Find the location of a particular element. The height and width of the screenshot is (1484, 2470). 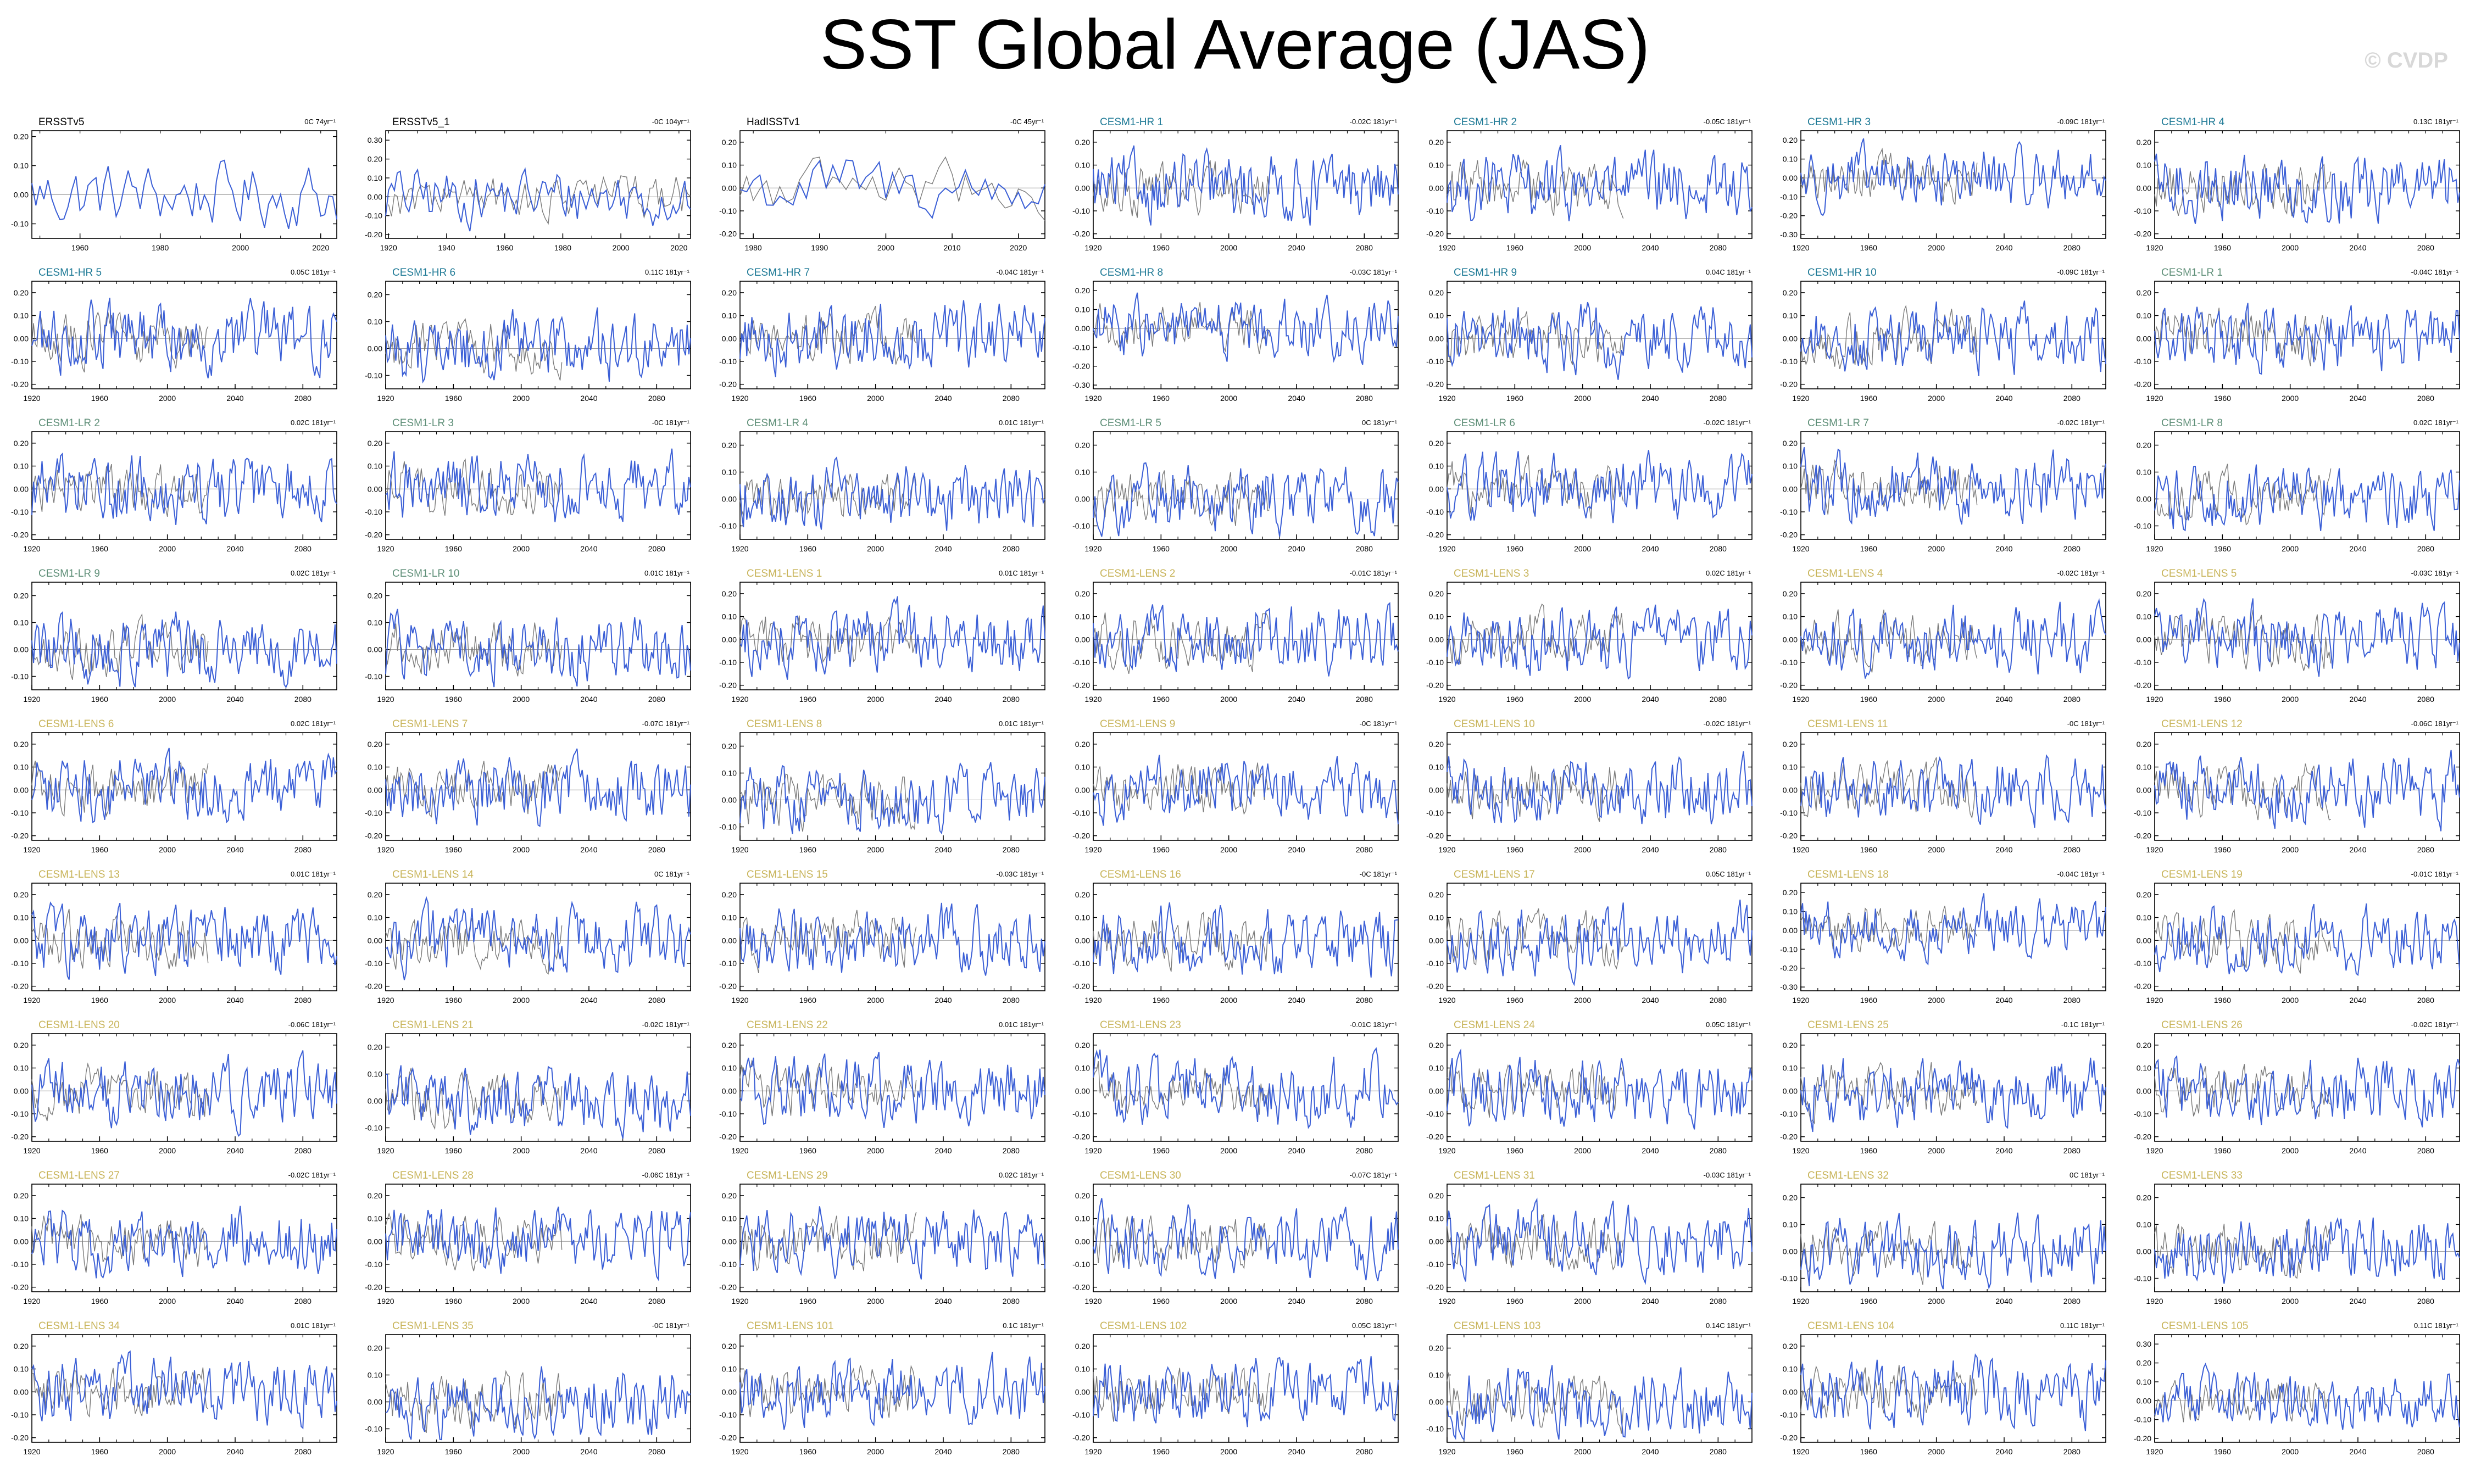

panel-trend-label: 0.01C 181yr⁻¹ is located at coordinates (313, 874).